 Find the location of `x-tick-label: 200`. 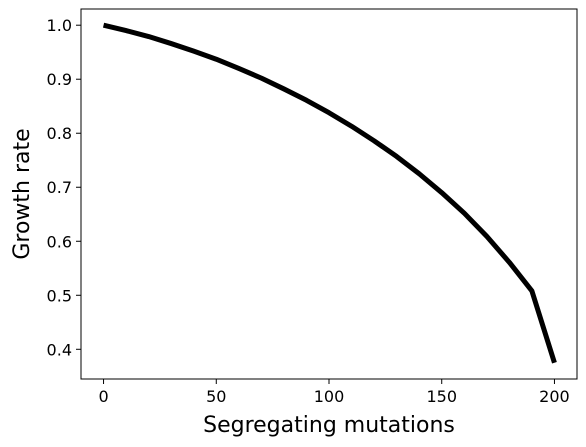

x-tick-label: 200 is located at coordinates (554, 396).